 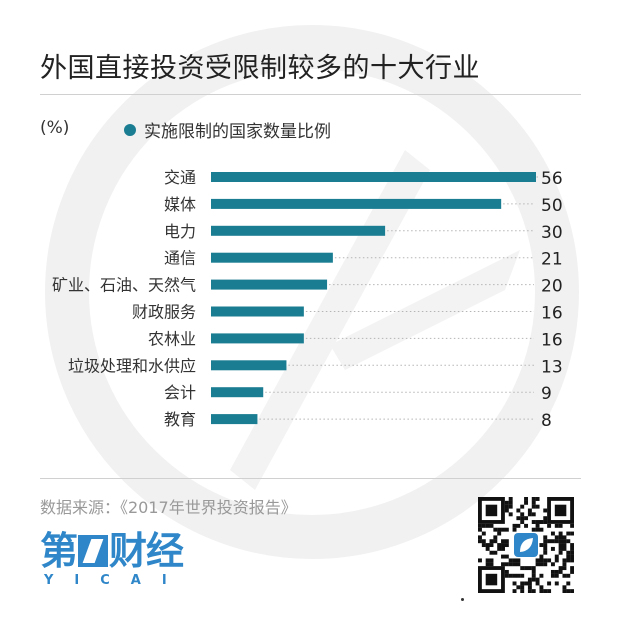 I want to click on yicai-logo: 第 财经 YICAI, so click(x=114, y=560).